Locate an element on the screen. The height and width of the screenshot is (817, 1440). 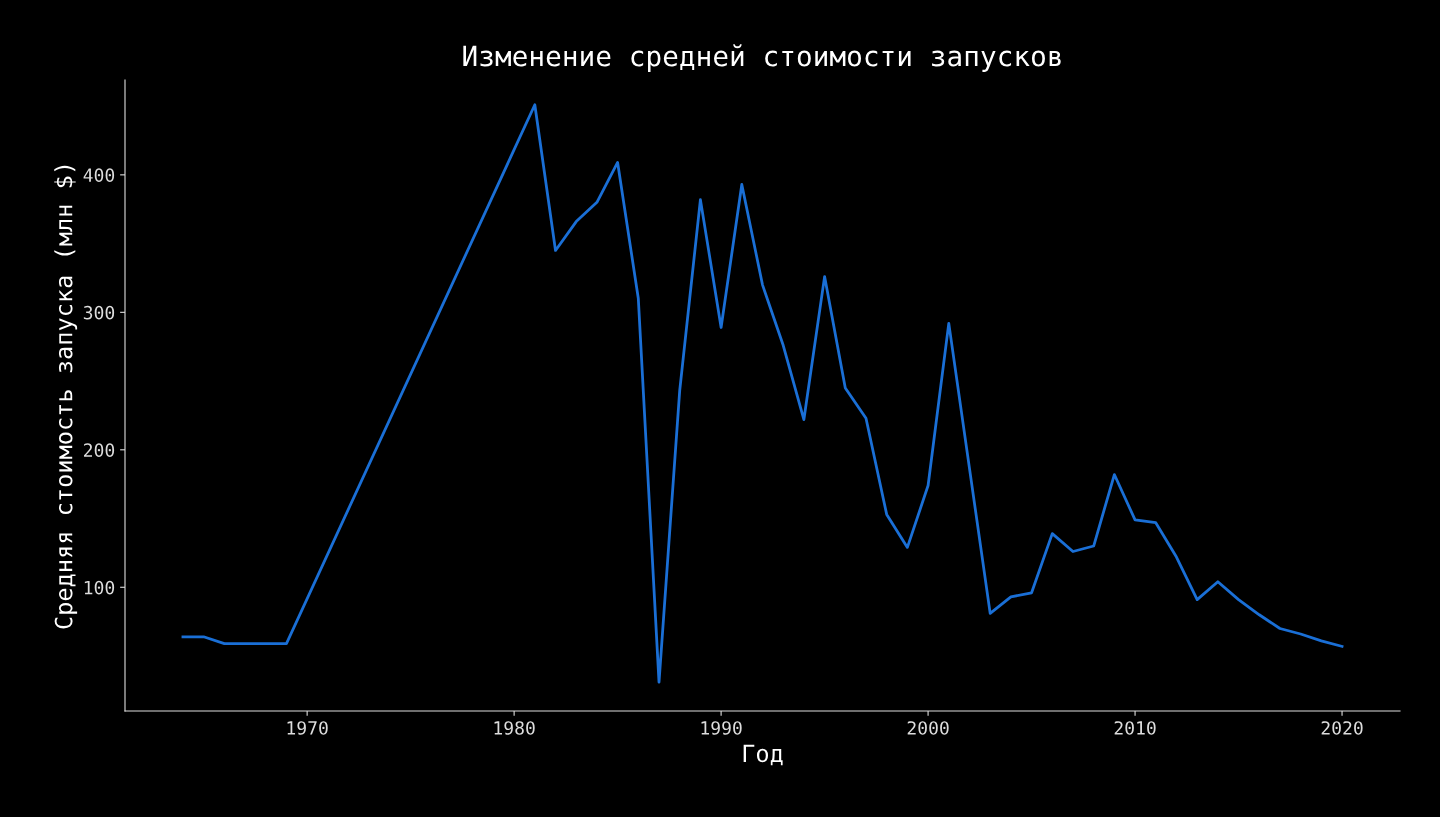
y-tick-label: 400 is located at coordinates (99, 175).